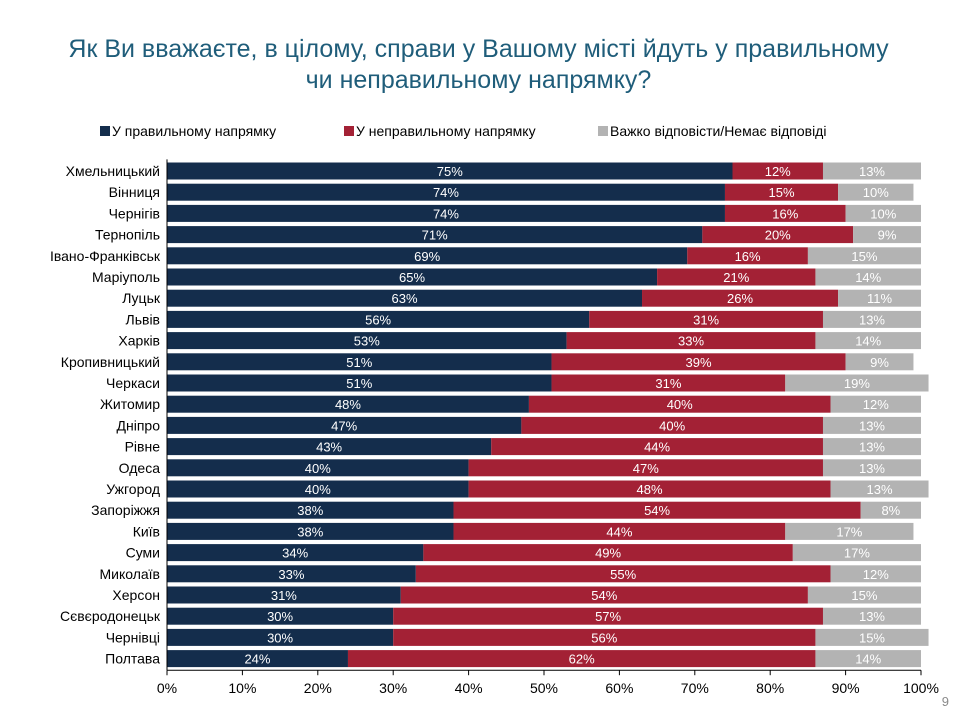 The width and height of the screenshot is (957, 716). What do you see at coordinates (129, 574) in the screenshot?
I see `category-label: Миколаїв` at bounding box center [129, 574].